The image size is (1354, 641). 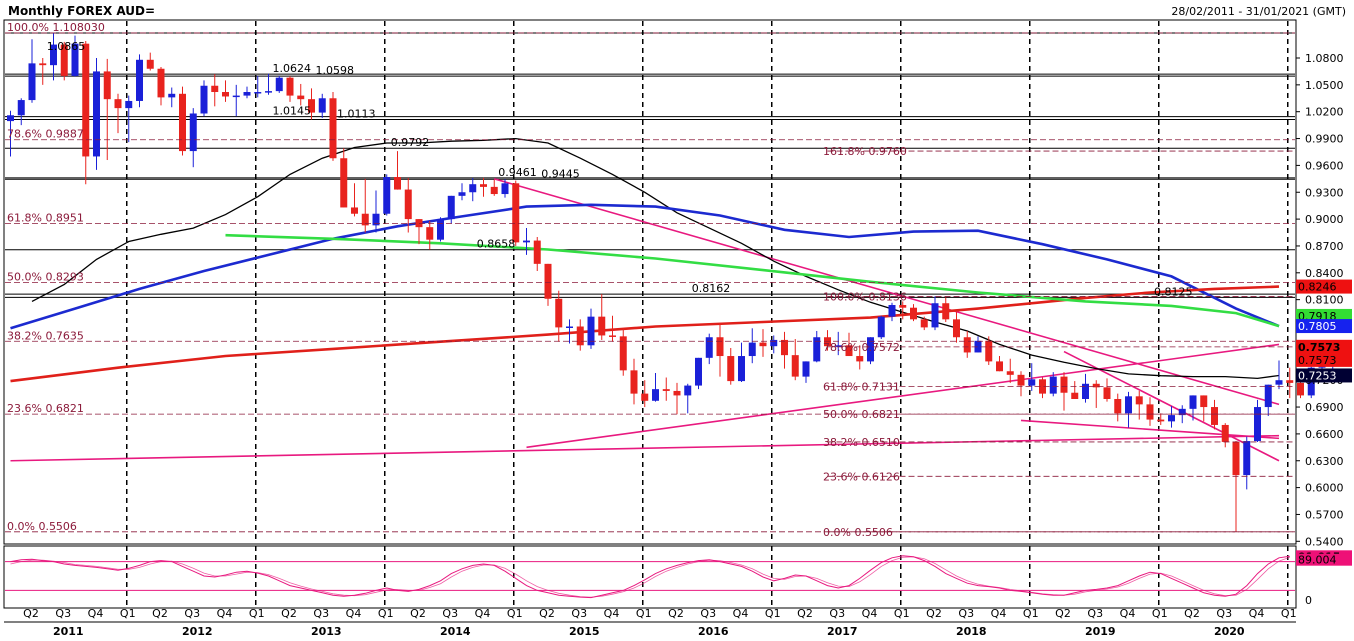 I want to click on price-tick-label: 0.6300, so click(x=1324, y=461).